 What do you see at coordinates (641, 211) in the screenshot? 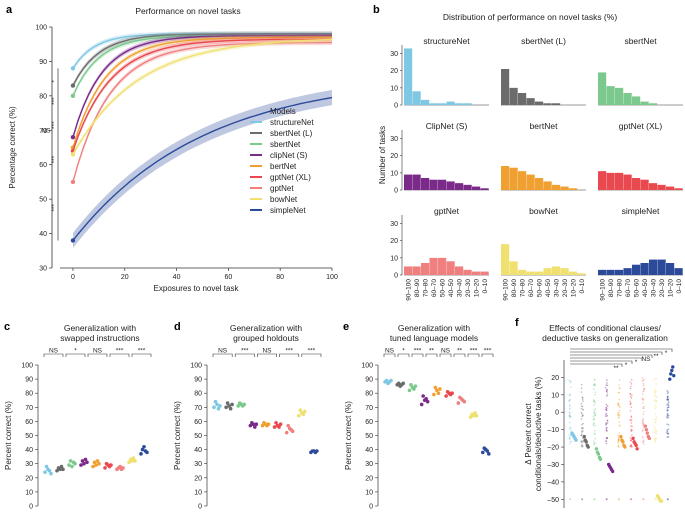
I see `subplot-title-simpleNet: simpleNet` at bounding box center [641, 211].